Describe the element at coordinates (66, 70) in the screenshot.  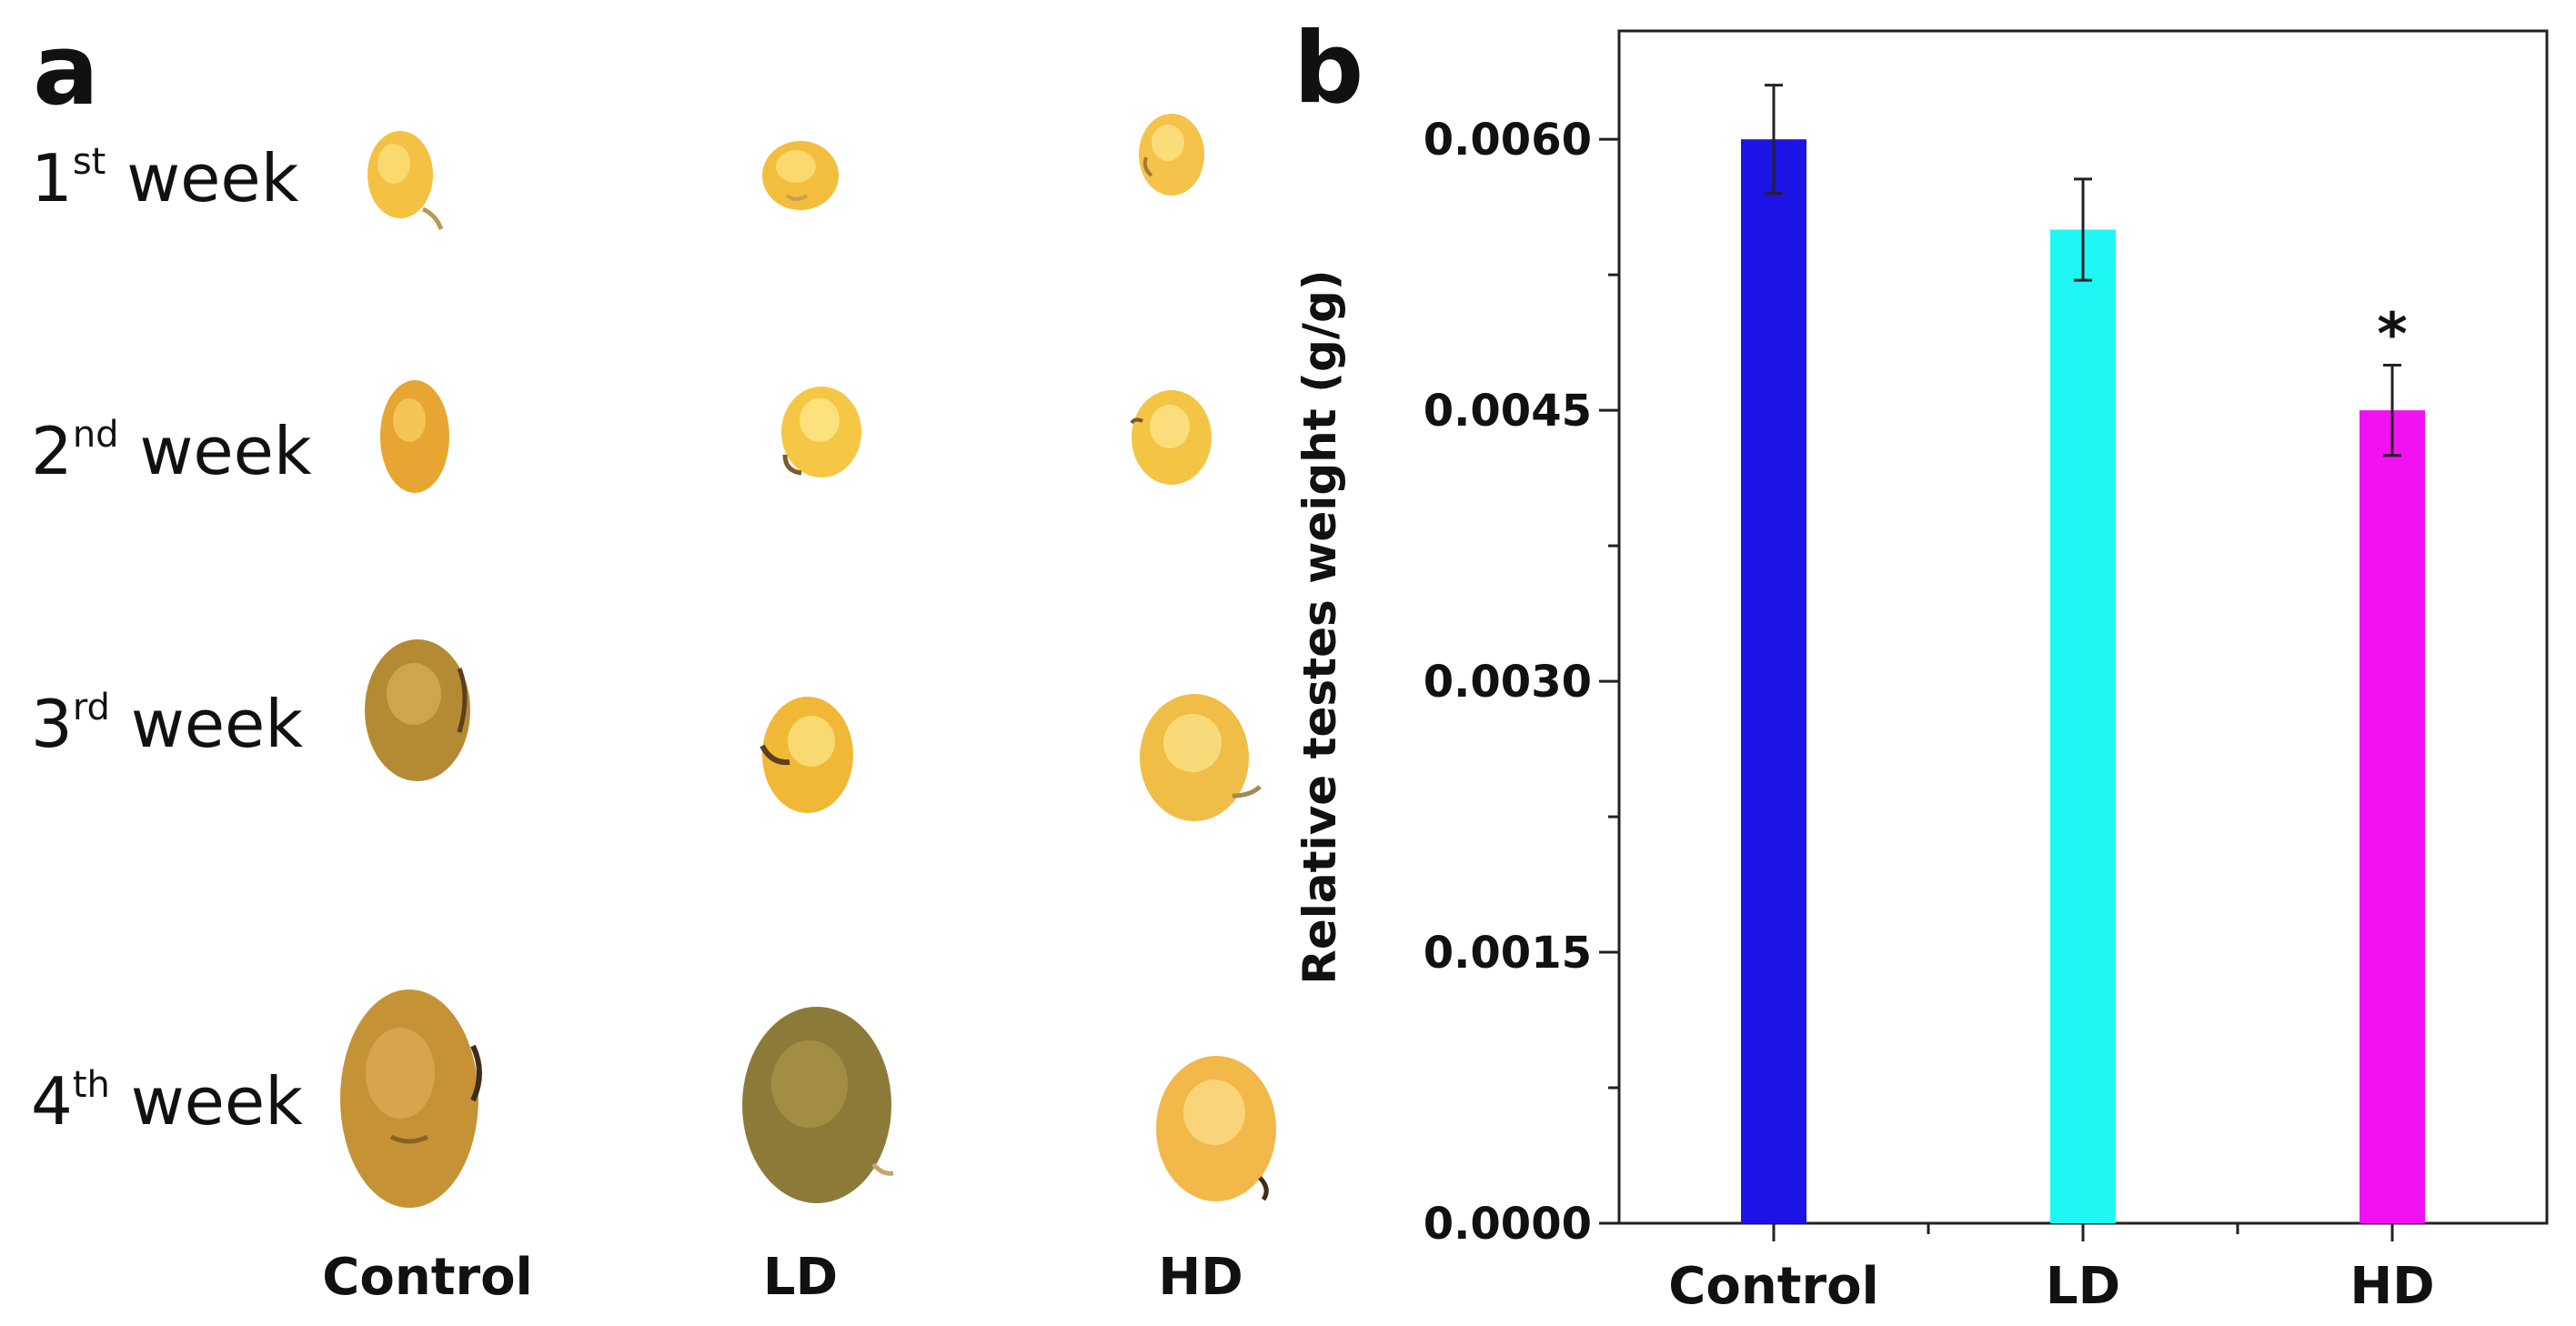
I see `panel-a-letter: a` at that location.